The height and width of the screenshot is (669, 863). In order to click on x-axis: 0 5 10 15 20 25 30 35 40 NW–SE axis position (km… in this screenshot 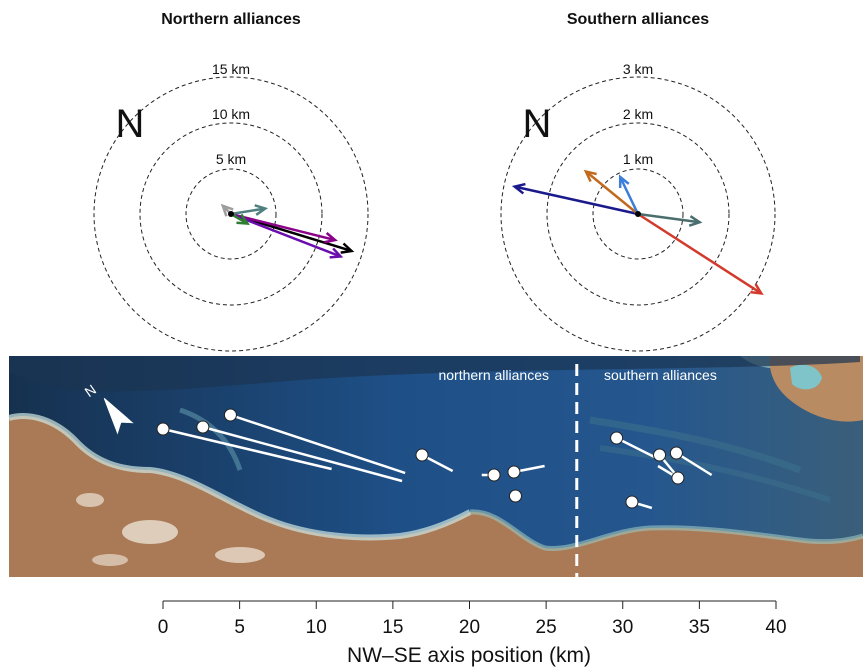, I will do `click(472, 633)`.